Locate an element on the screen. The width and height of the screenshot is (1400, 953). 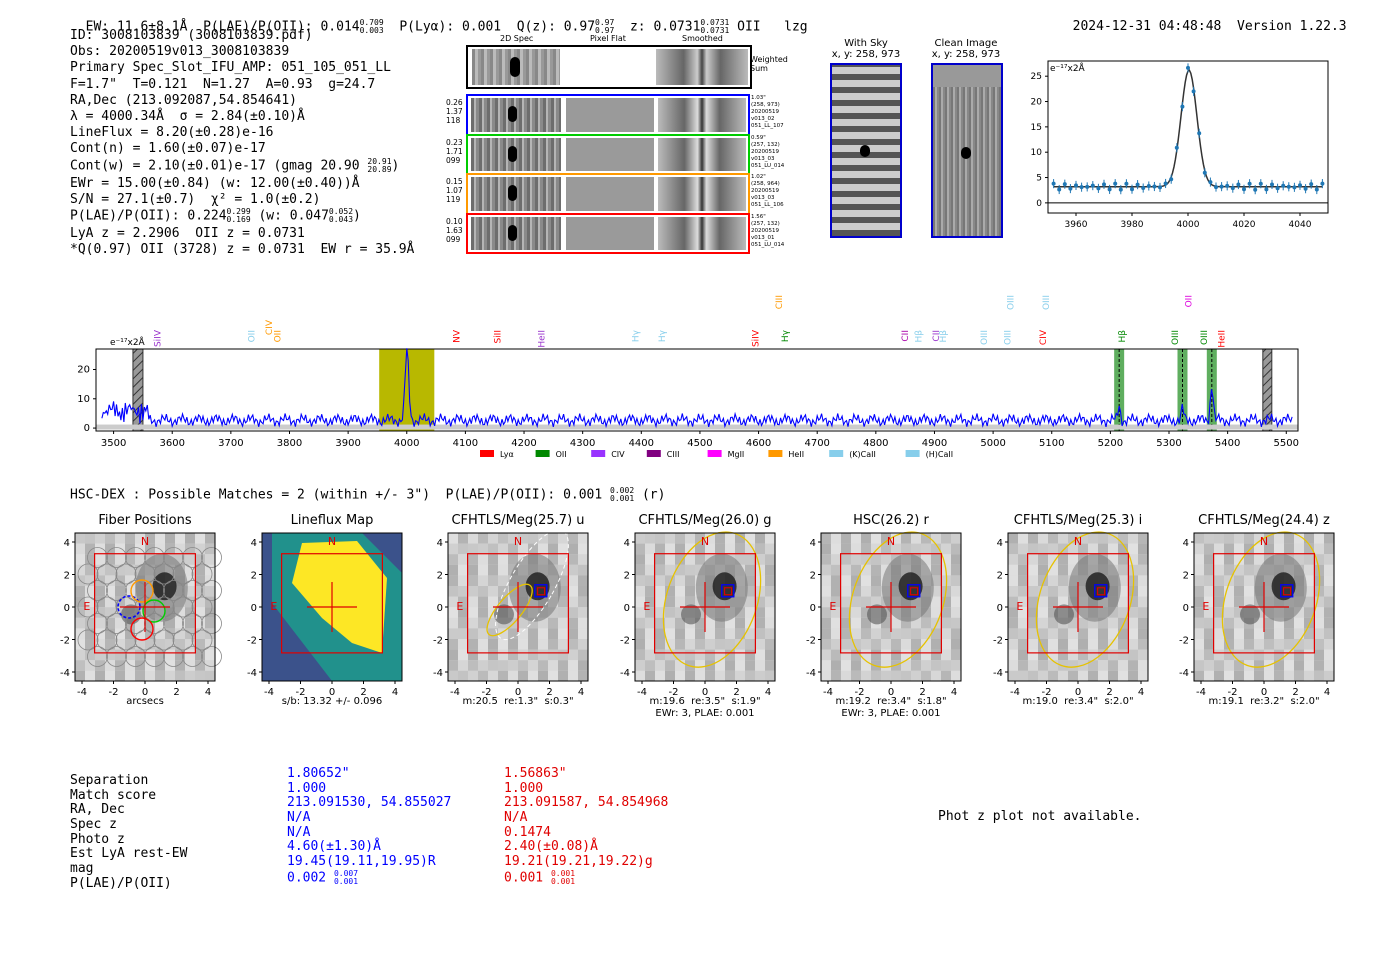
info-plae-w: (w: 0.047 is located at coordinates (293, 216).